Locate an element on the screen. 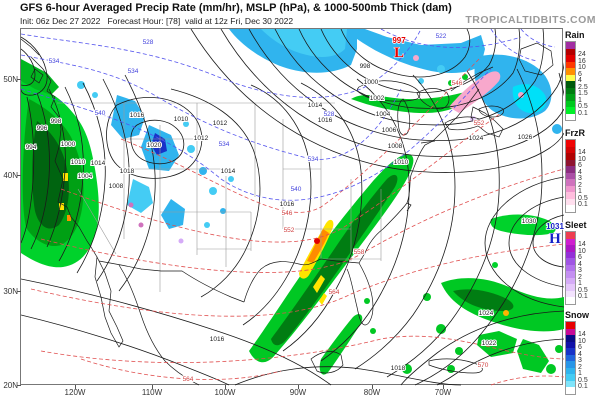 The width and height of the screenshot is (600, 408). legend-title-sleet: Sleet is located at coordinates (576, 225).